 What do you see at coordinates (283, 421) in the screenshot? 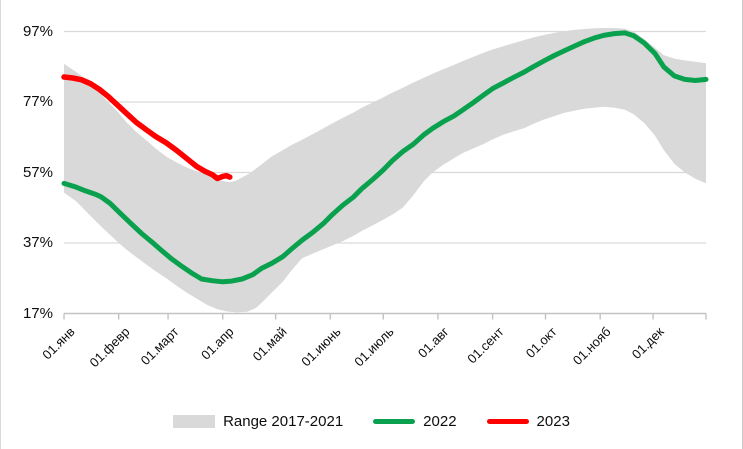
I see `legend-label-range: Range 2017-2021` at bounding box center [283, 421].